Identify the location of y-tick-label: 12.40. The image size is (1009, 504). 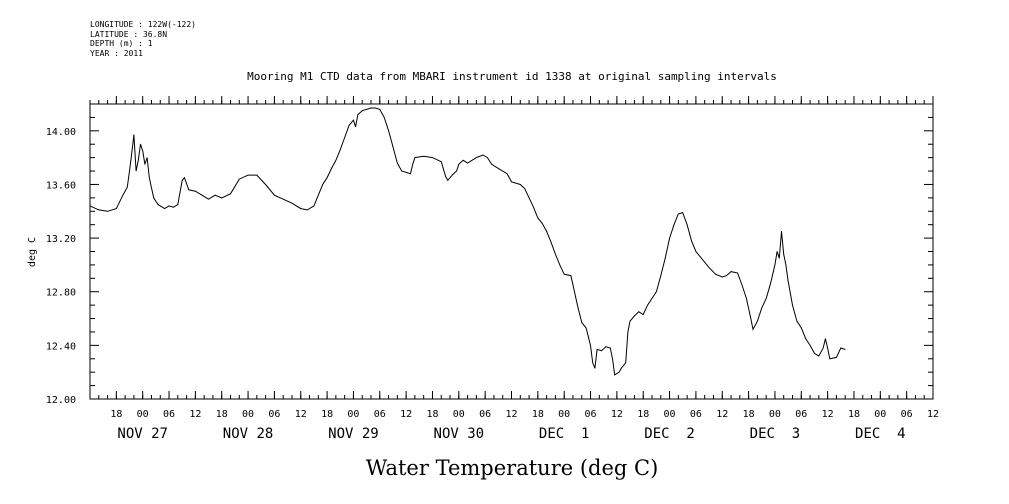
(61, 346).